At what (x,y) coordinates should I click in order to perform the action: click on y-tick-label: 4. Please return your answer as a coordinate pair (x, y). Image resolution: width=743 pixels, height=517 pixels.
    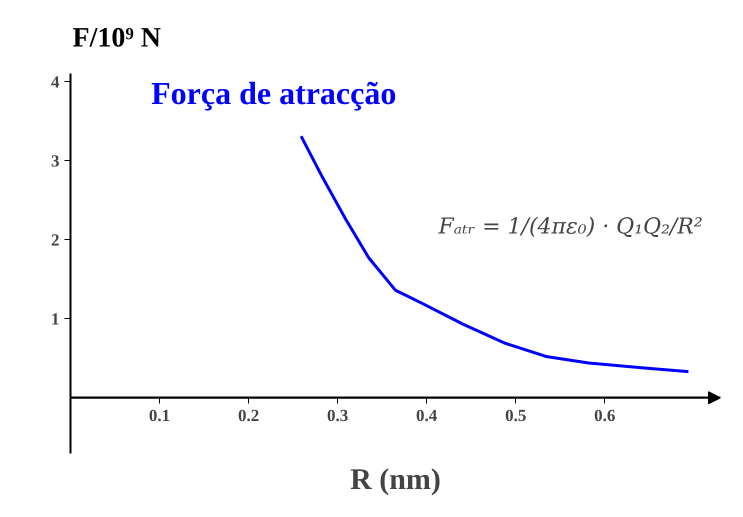
    Looking at the image, I should click on (55, 82).